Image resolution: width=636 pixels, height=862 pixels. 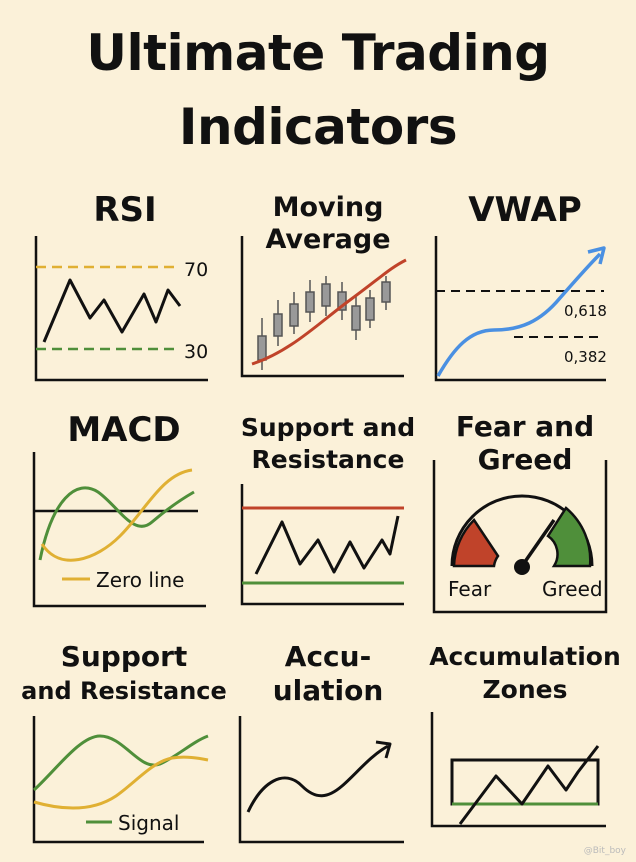 What do you see at coordinates (124, 656) in the screenshot?
I see `support-resistance-2-title-line1: Support` at bounding box center [124, 656].